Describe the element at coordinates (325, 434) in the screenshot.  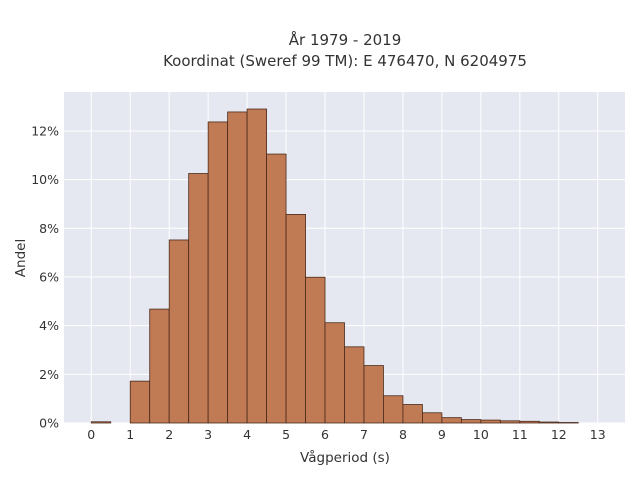
I see `x-tick-label: 6` at that location.